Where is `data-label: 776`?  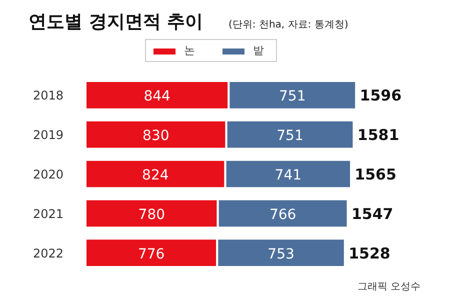 data-label: 776 is located at coordinates (151, 254).